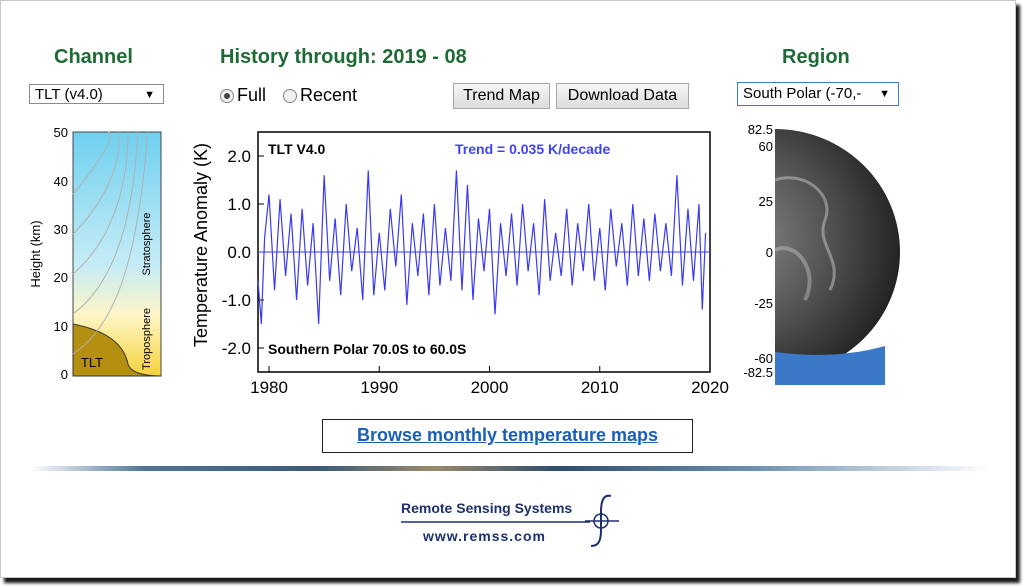  What do you see at coordinates (501, 96) in the screenshot?
I see `trend-map-button: Trend Map` at bounding box center [501, 96].